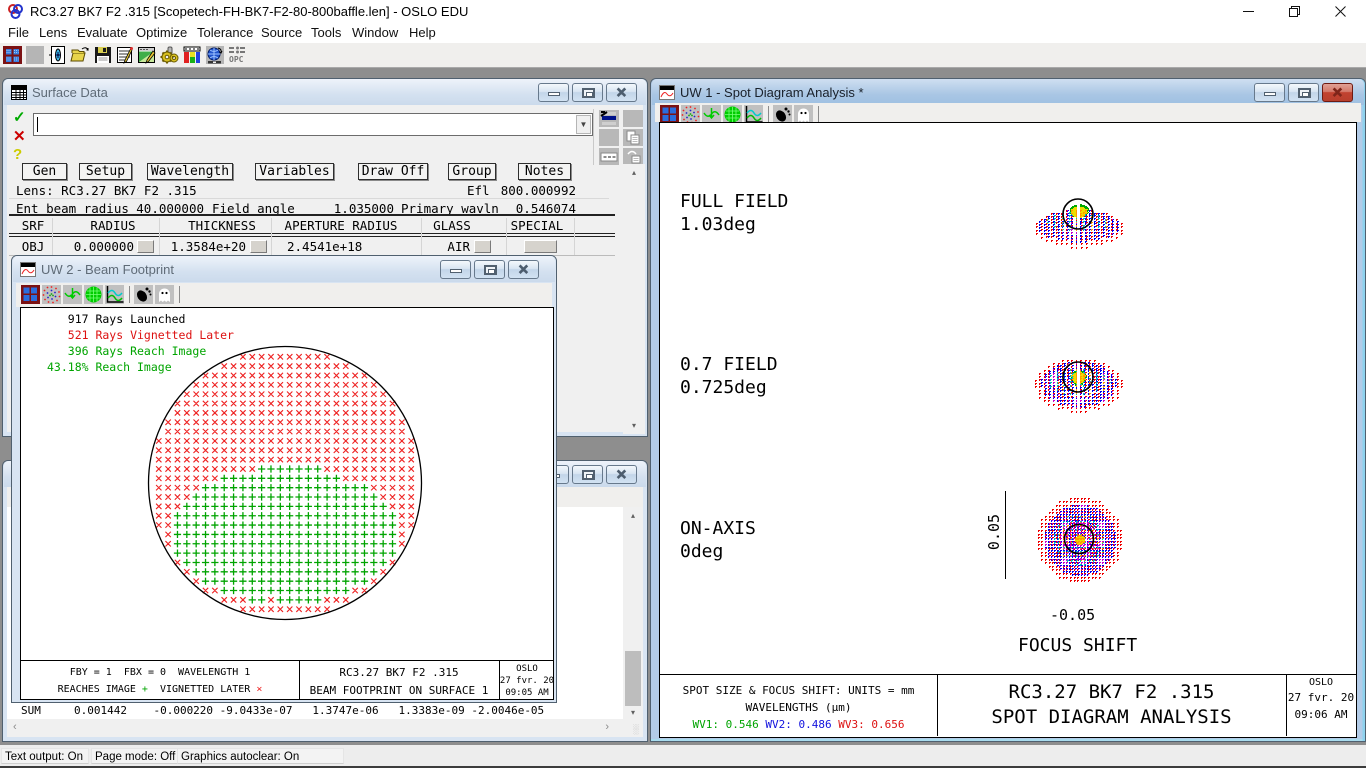 The height and width of the screenshot is (768, 1366). Describe the element at coordinates (103, 55) in the screenshot. I see `save-lens-icon` at that location.